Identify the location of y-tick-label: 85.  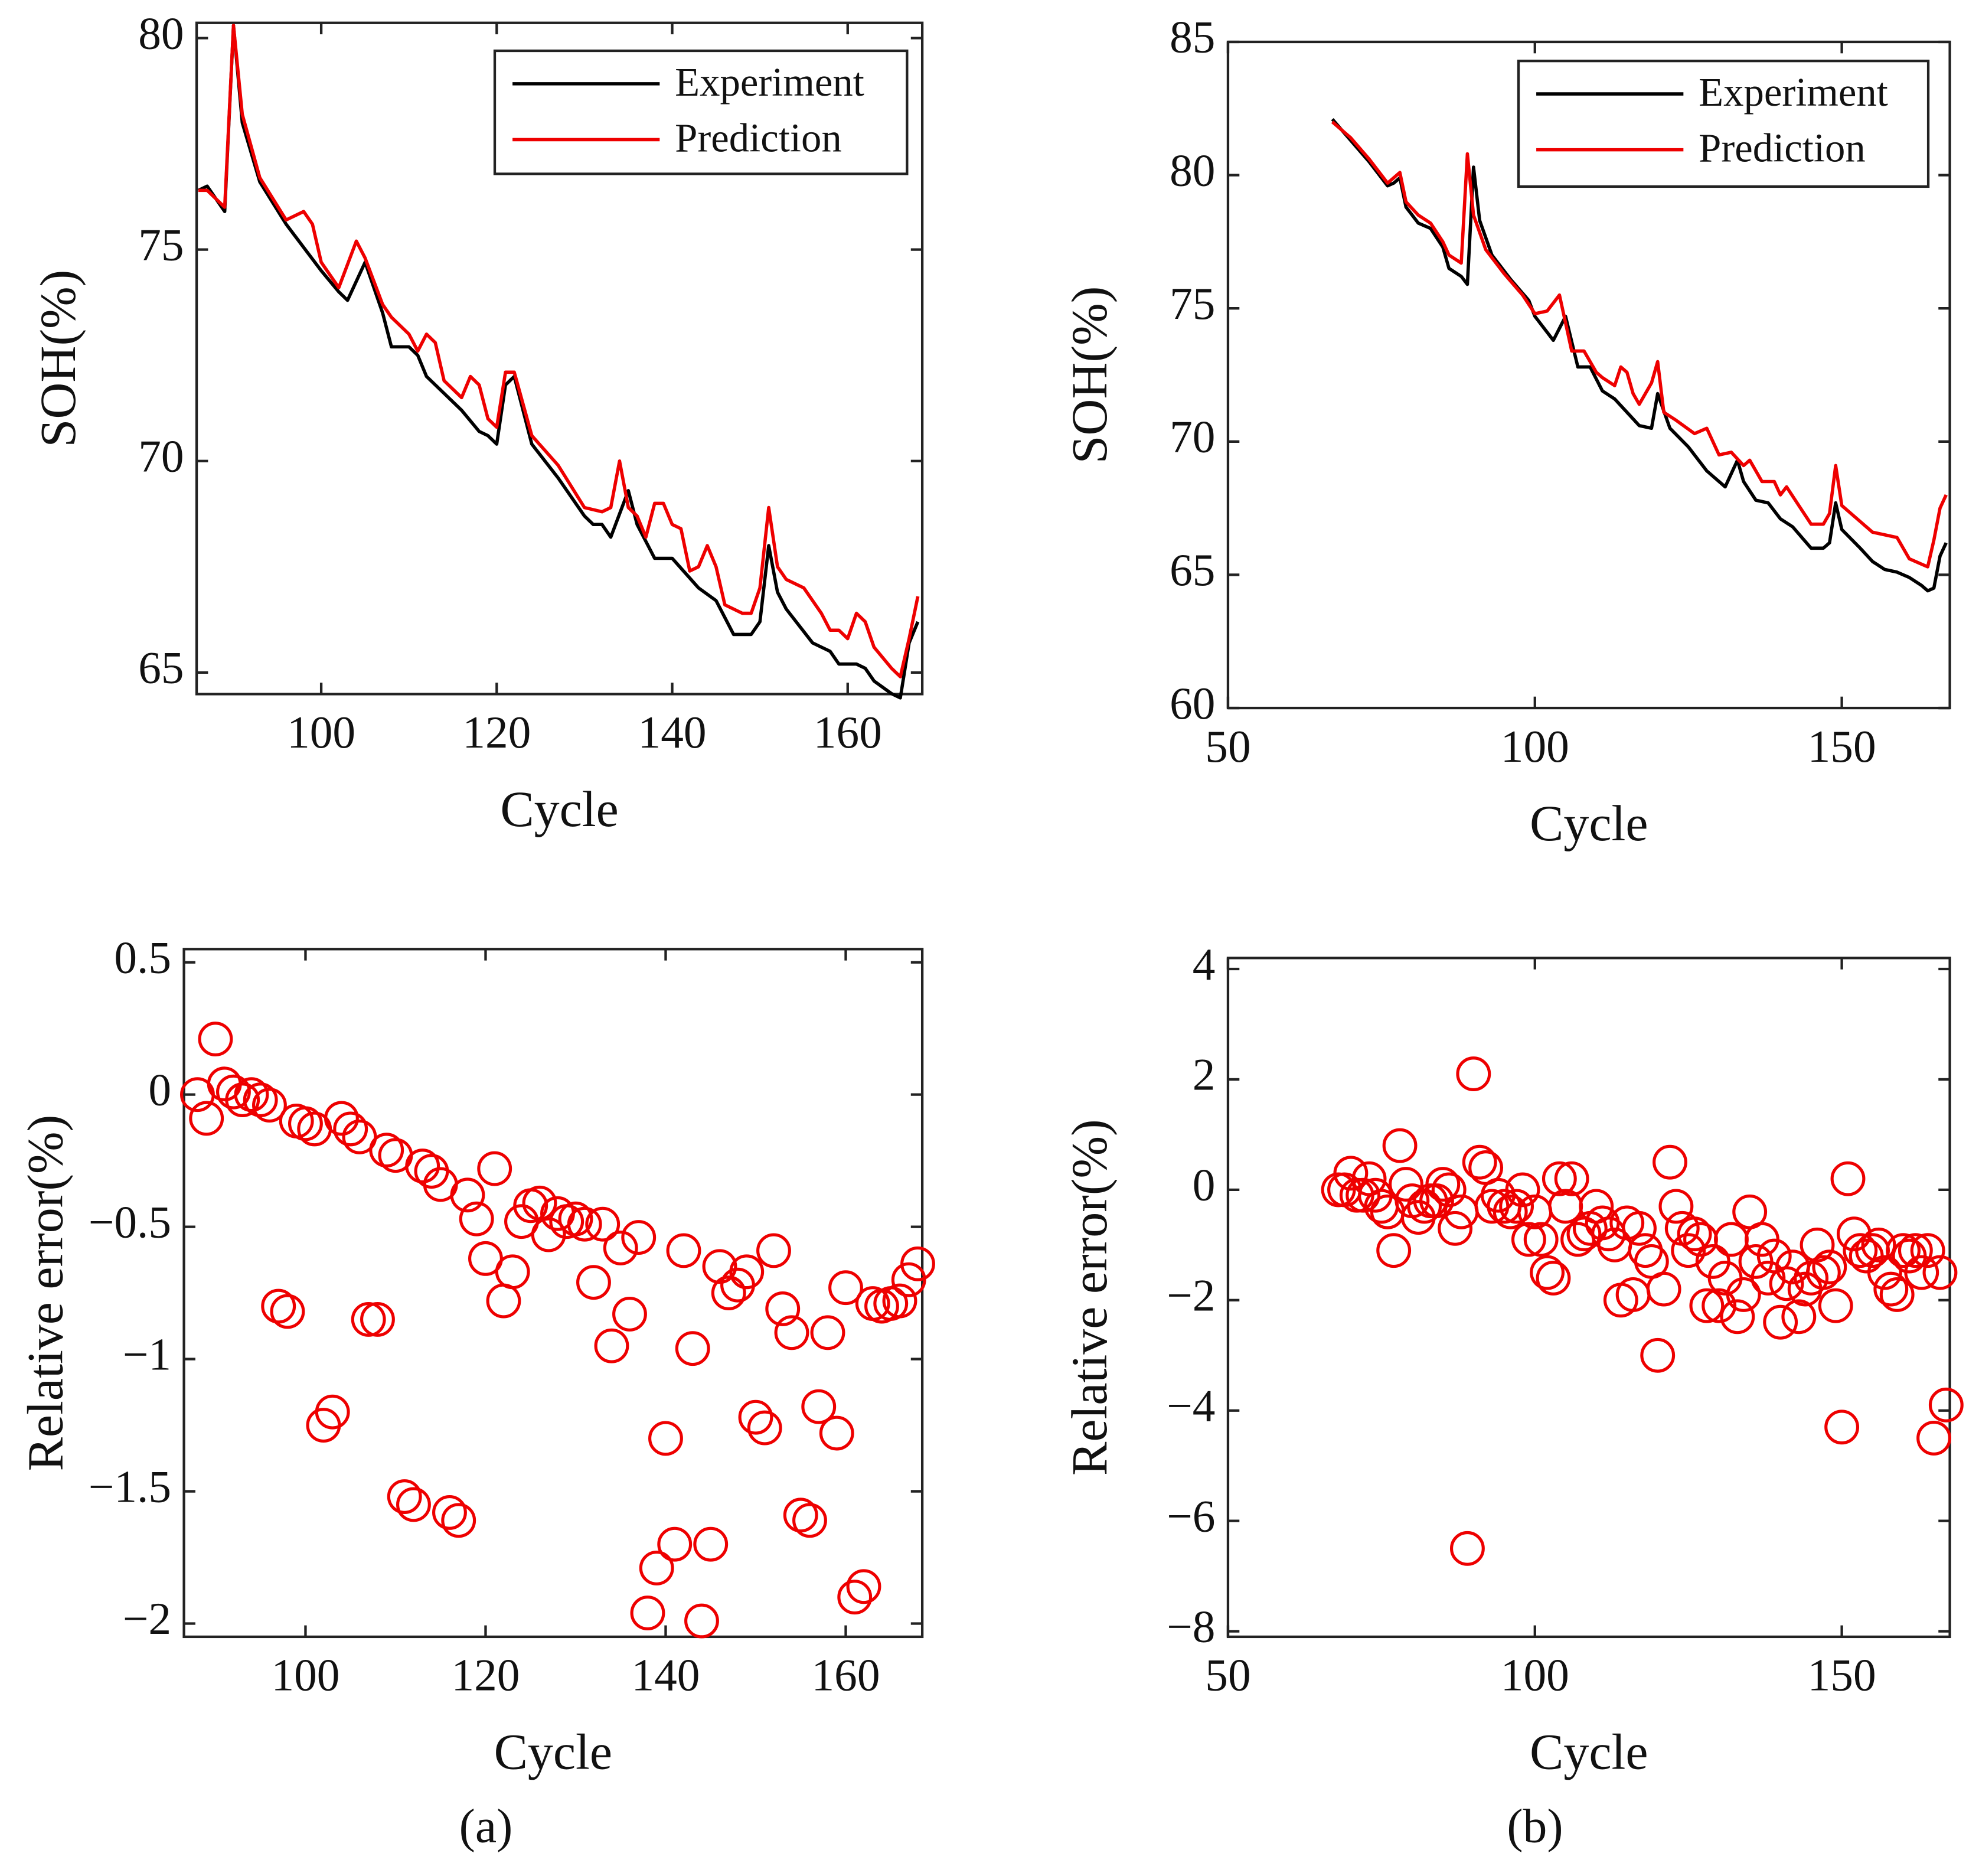
(1192, 38).